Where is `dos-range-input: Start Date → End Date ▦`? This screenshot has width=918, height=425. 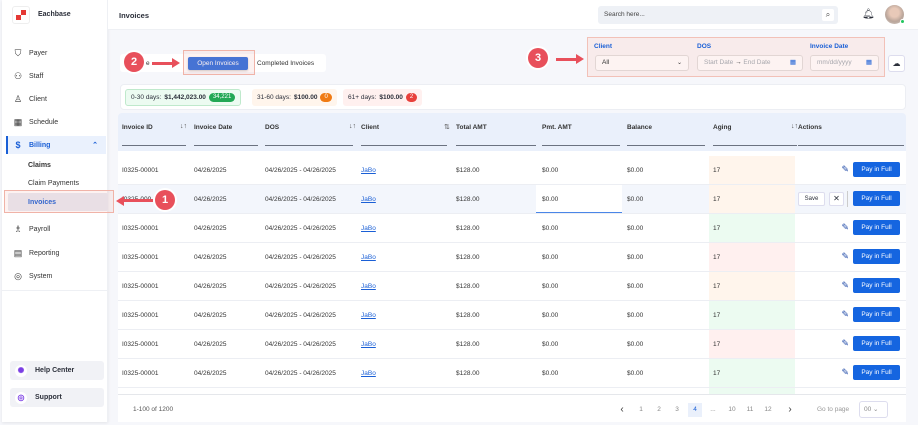 dos-range-input: Start Date → End Date ▦ is located at coordinates (750, 63).